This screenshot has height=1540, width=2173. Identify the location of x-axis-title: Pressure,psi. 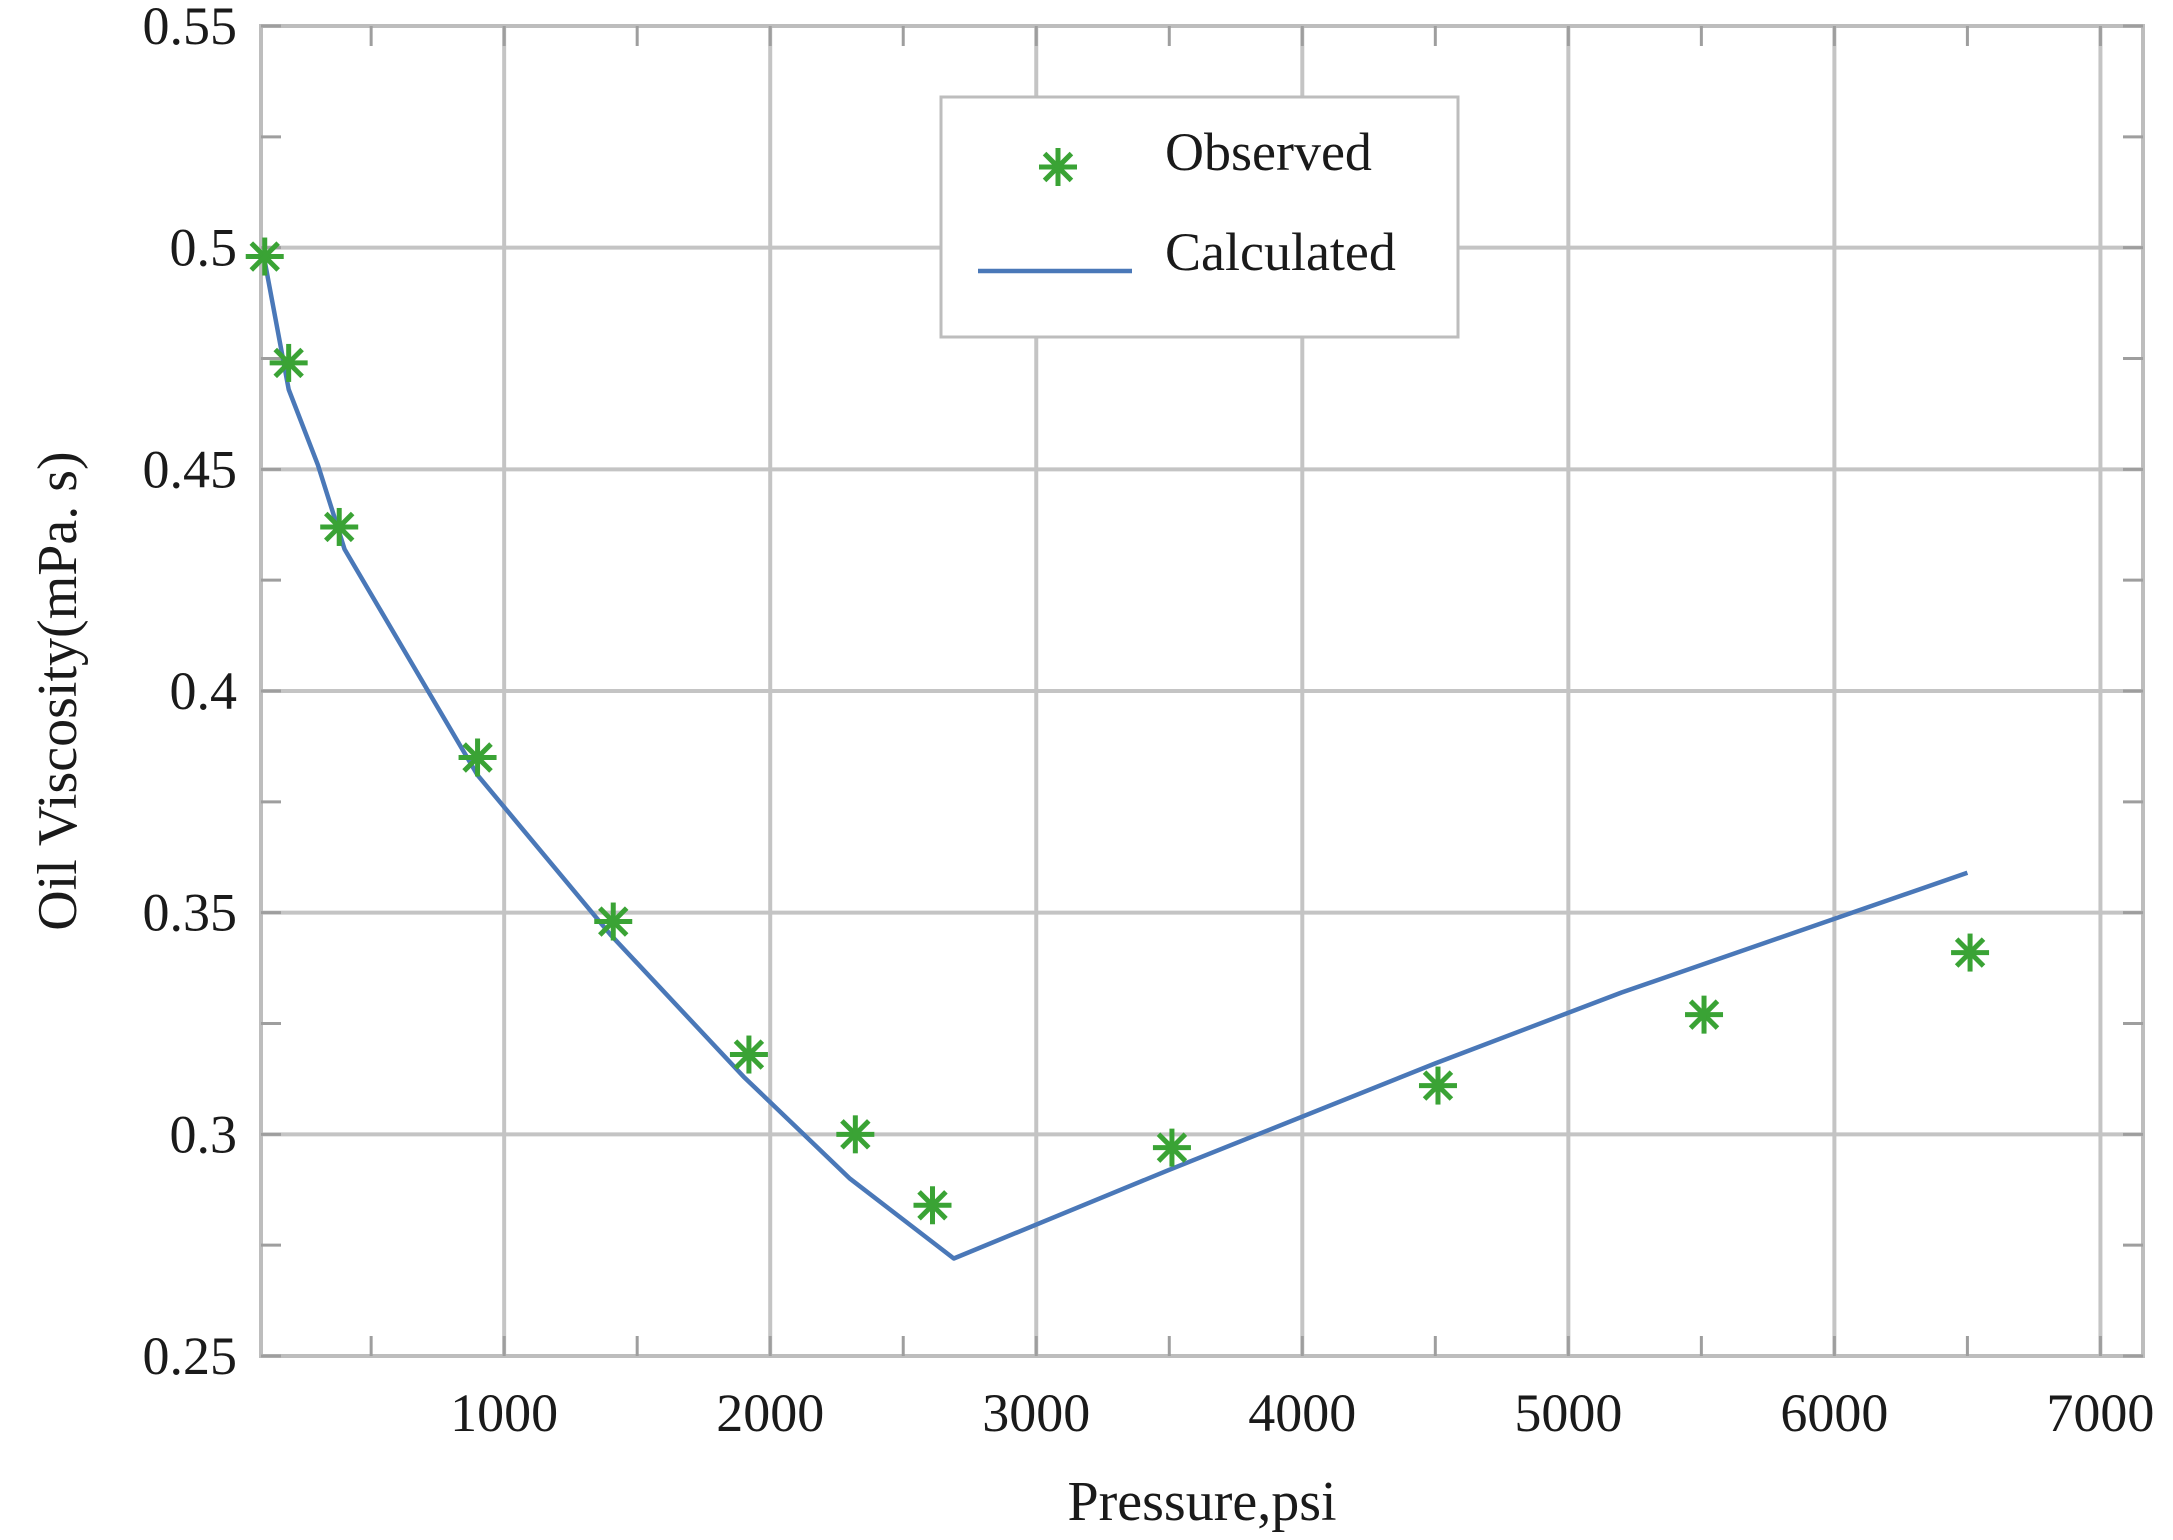
(1201, 1502).